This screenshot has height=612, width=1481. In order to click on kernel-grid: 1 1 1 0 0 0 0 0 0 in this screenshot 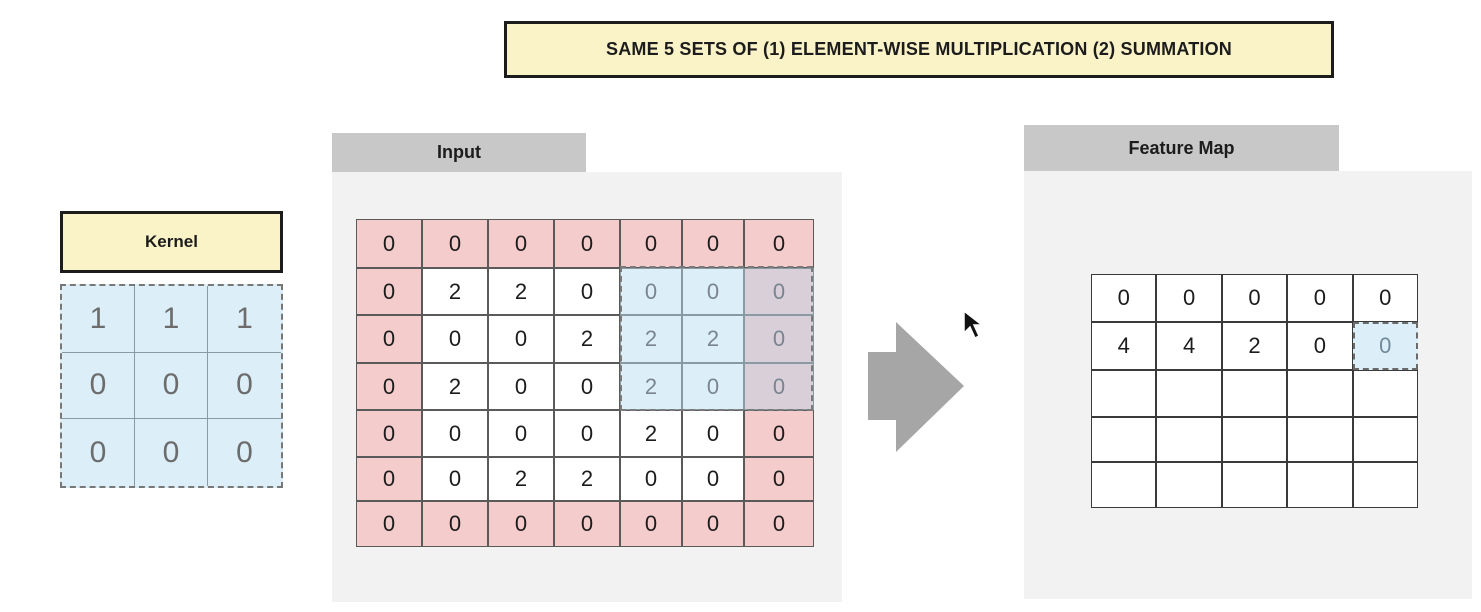, I will do `click(171, 386)`.